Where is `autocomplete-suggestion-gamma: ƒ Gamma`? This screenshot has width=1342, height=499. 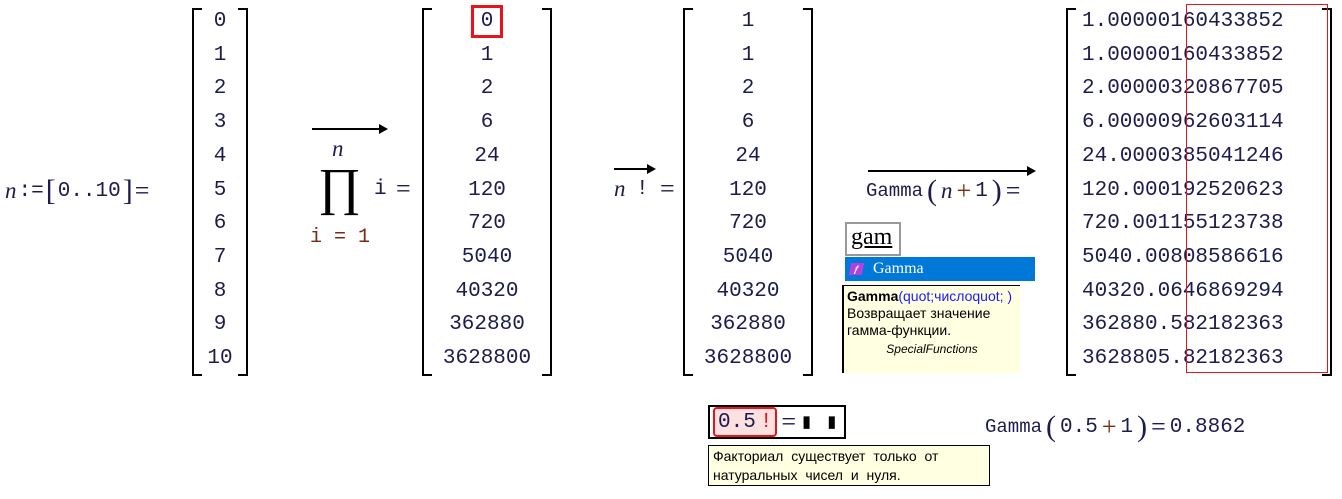
autocomplete-suggestion-gamma: ƒ Gamma is located at coordinates (940, 269).